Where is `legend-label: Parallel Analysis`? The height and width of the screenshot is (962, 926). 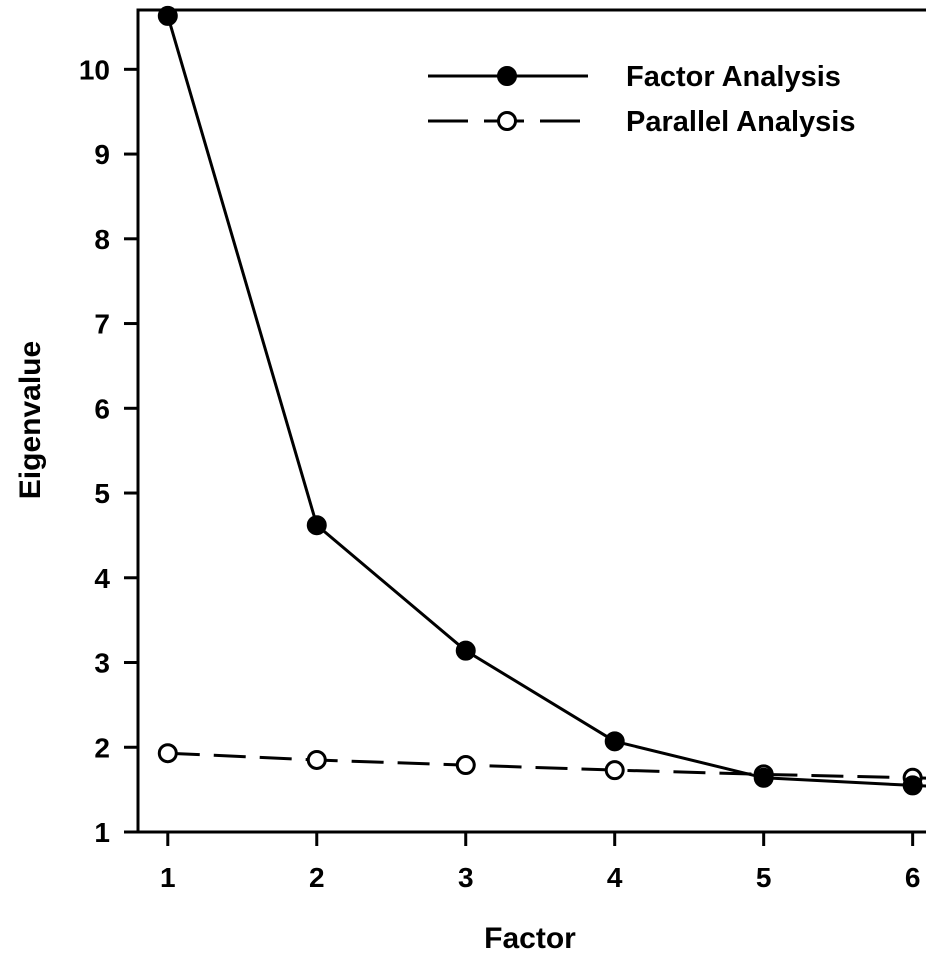 legend-label: Parallel Analysis is located at coordinates (740, 122).